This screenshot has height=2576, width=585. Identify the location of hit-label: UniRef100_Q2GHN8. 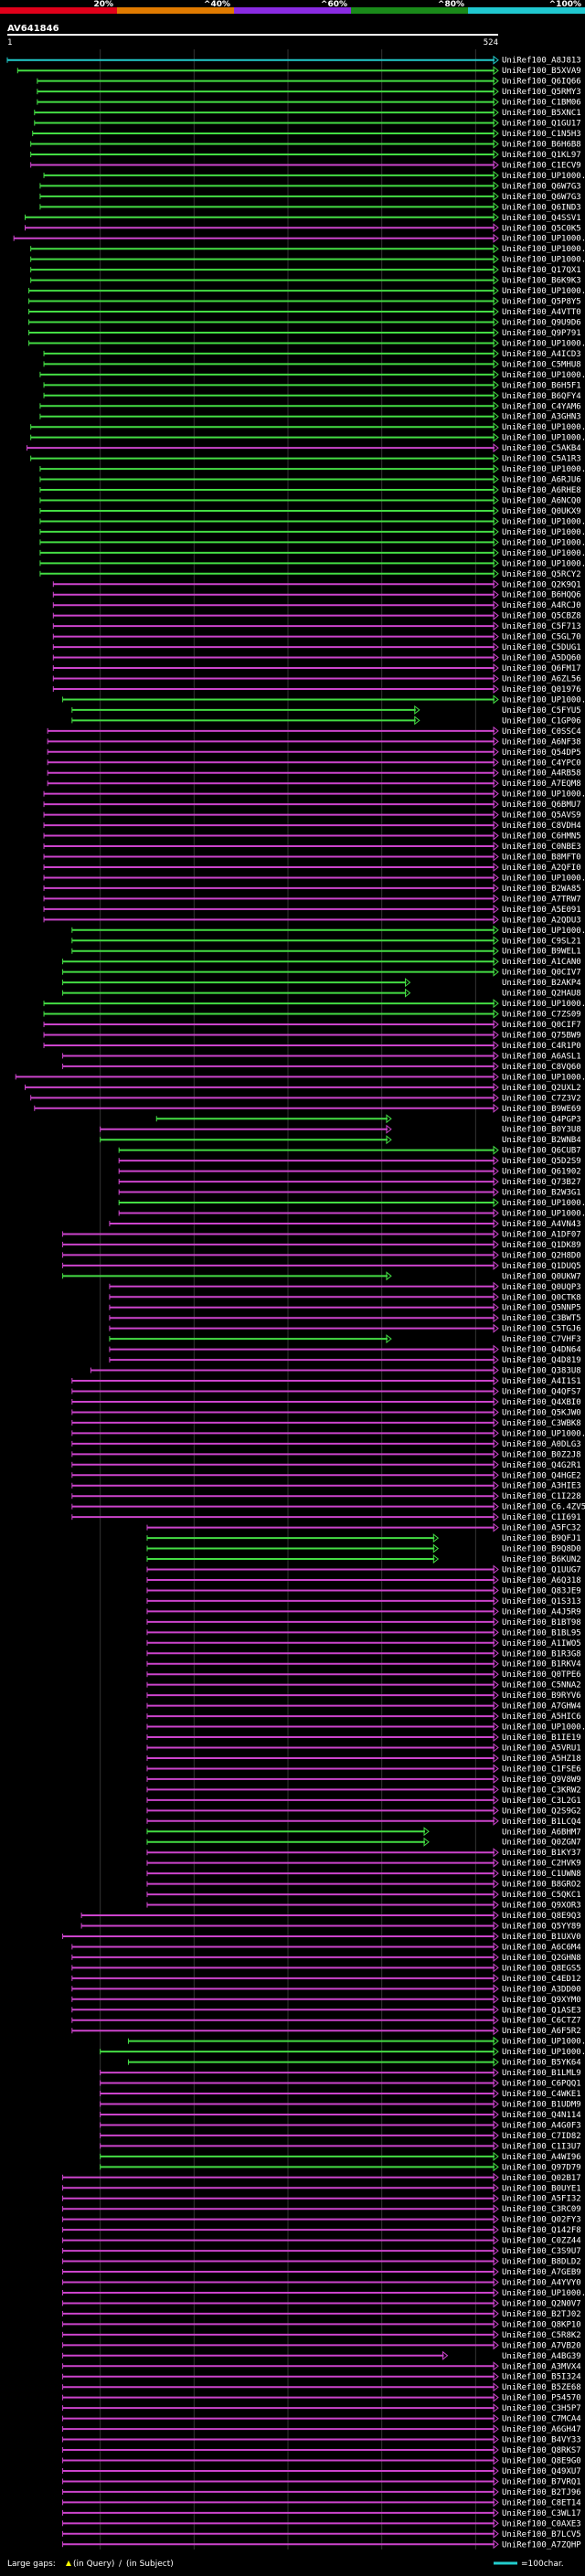
(541, 1958).